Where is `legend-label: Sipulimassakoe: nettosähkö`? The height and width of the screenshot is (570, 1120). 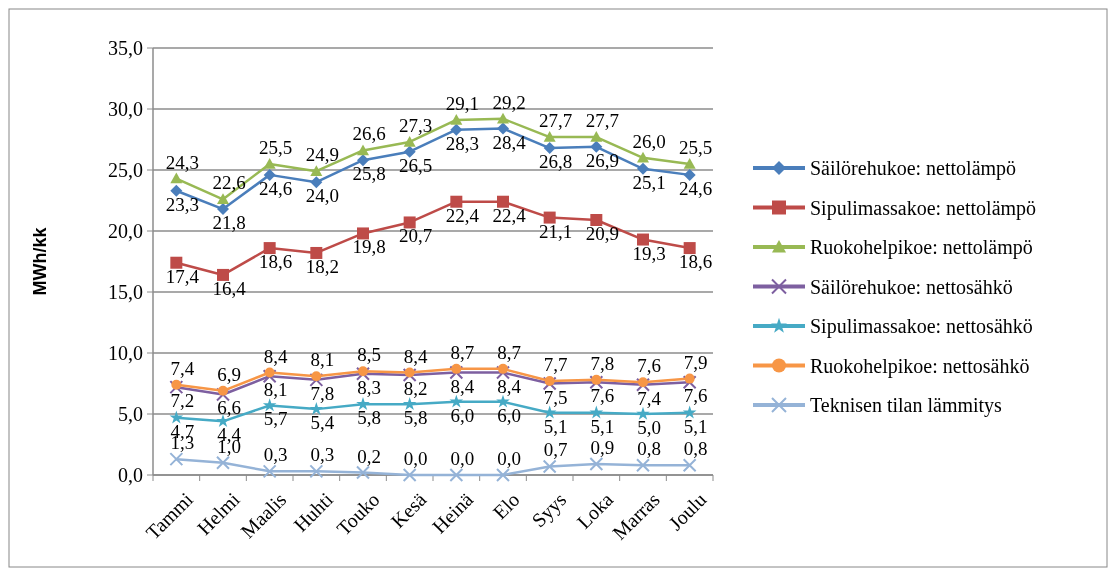 legend-label: Sipulimassakoe: nettosähkö is located at coordinates (921, 326).